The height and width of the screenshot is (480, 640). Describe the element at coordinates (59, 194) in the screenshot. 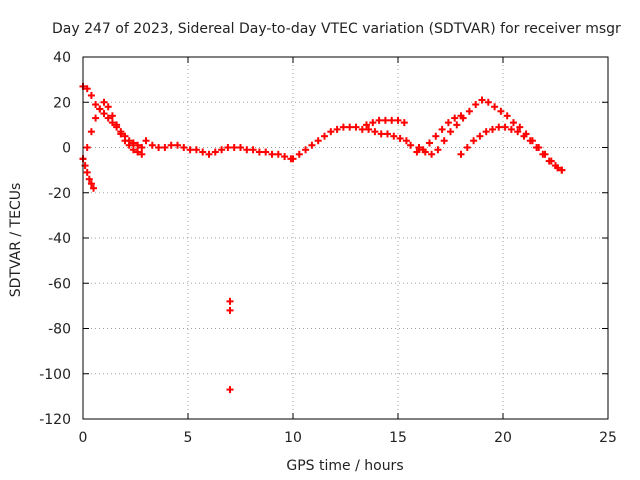

I see `y-tick-label: -20` at that location.